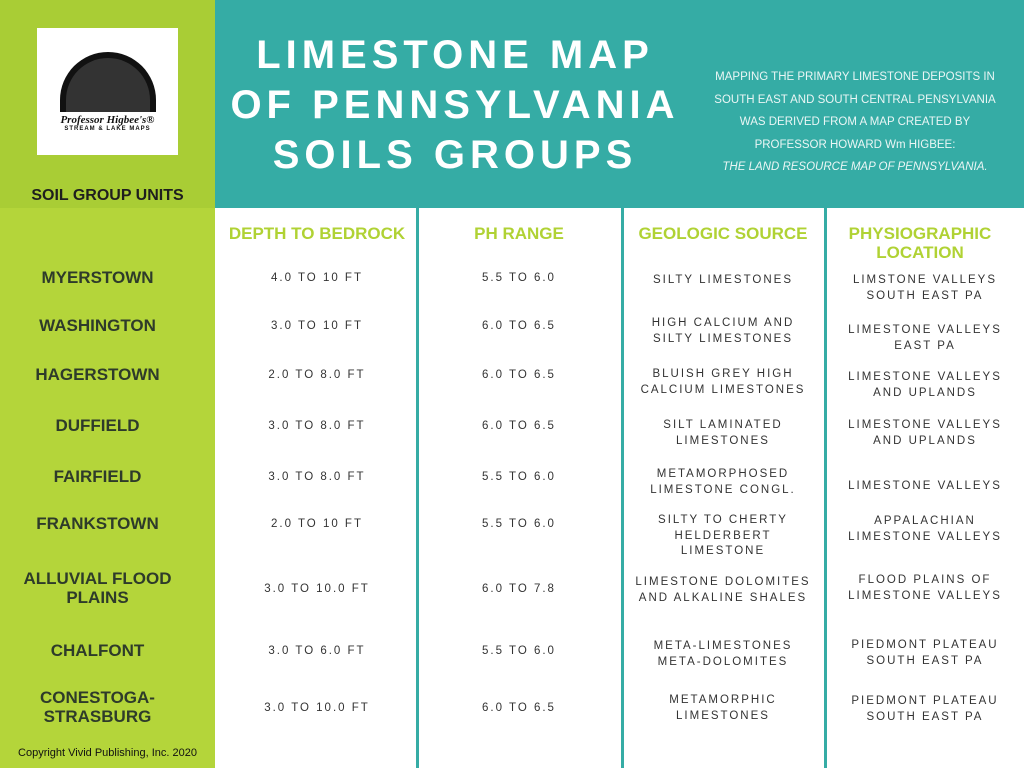 The width and height of the screenshot is (1024, 768). Describe the element at coordinates (317, 233) in the screenshot. I see `column-header-depth: DEPTH TO BEDROCK` at that location.